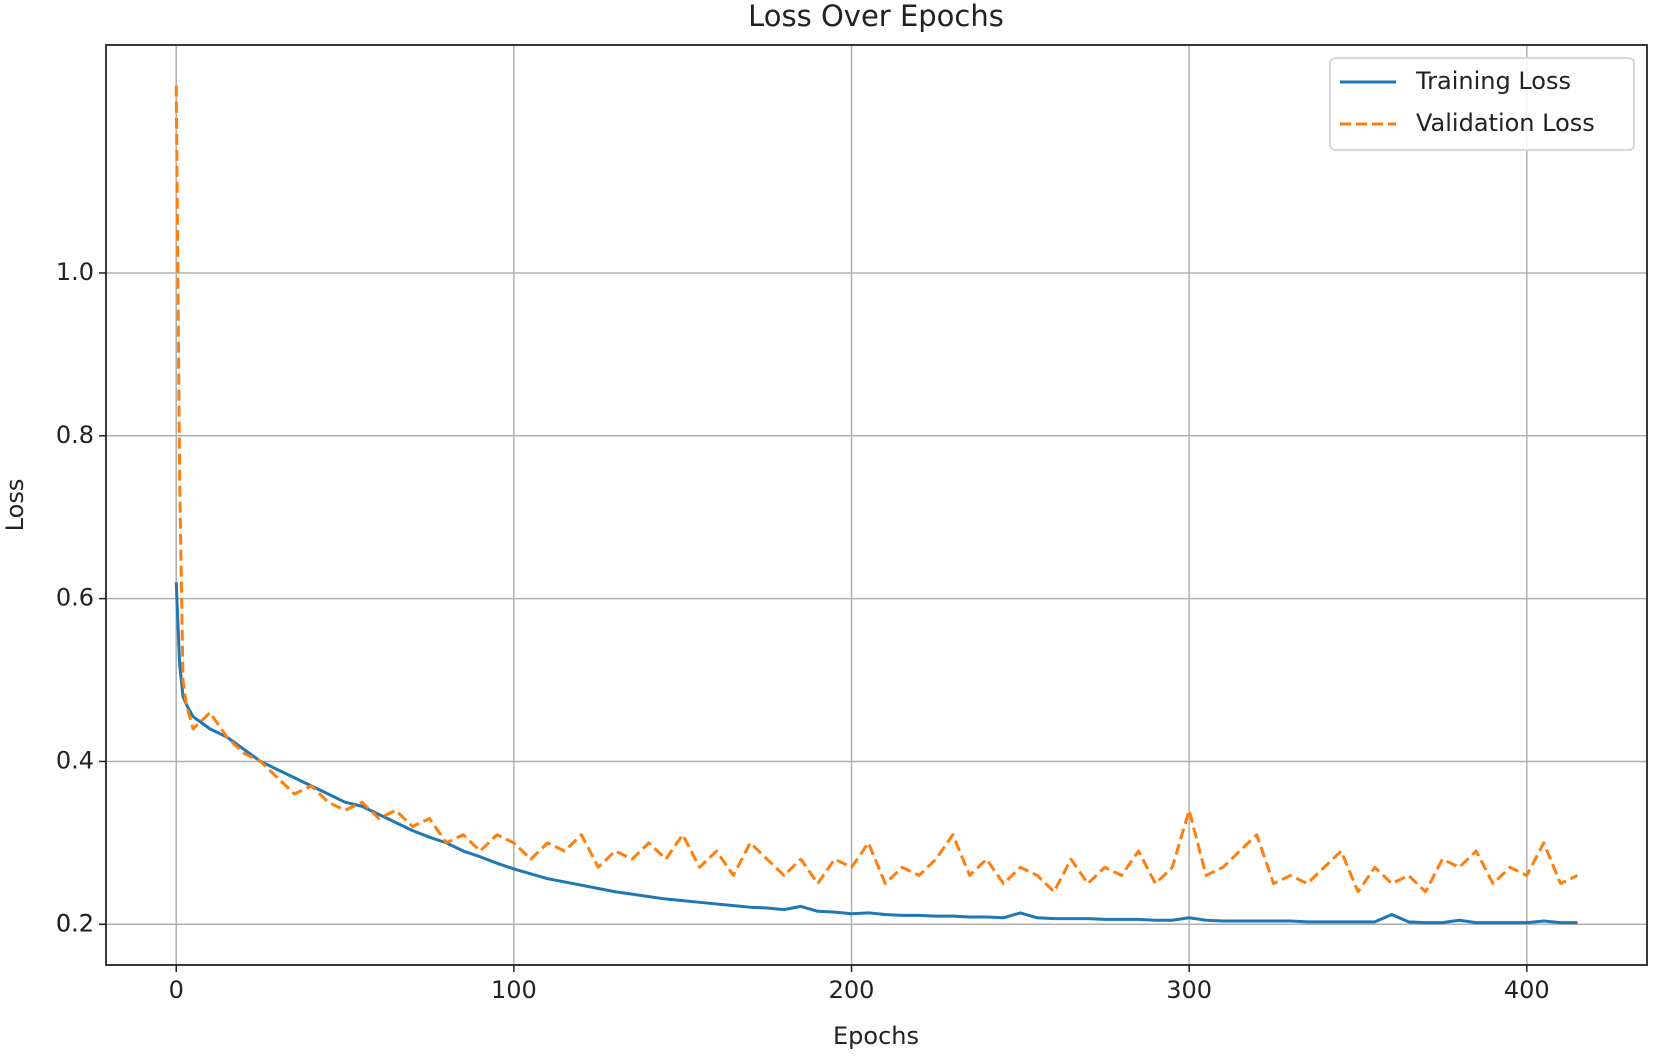 This screenshot has height=1057, width=1654. What do you see at coordinates (1482, 104) in the screenshot?
I see `legend-box` at bounding box center [1482, 104].